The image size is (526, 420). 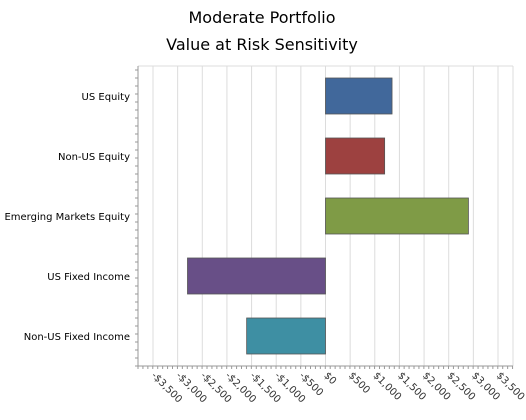 What do you see at coordinates (359, 383) in the screenshot?
I see `x-tick-label: $500` at bounding box center [359, 383].